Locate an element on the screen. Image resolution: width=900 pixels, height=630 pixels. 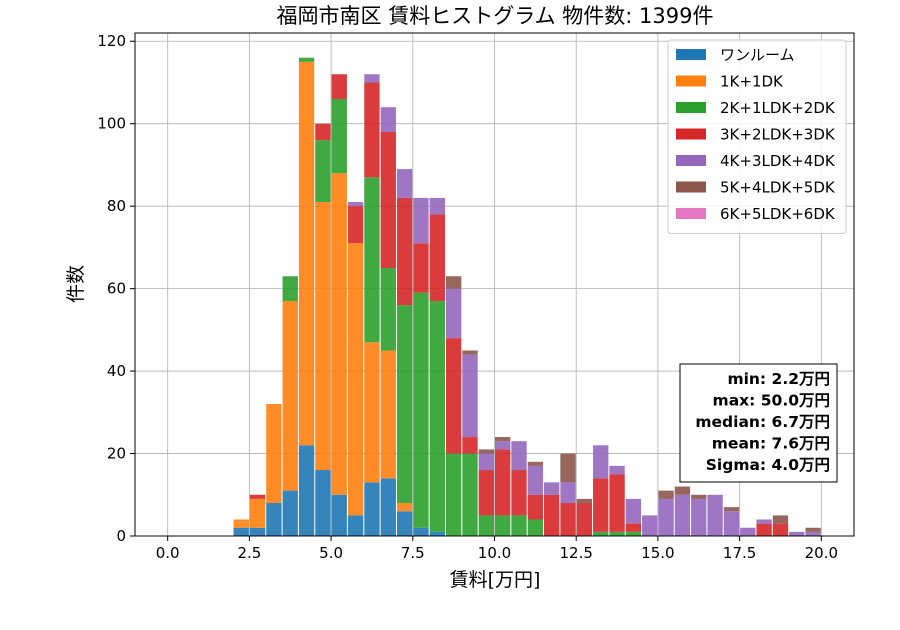
chart-title: 福岡市南区 賃料ヒストグラム 物件数: 1399件 is located at coordinates (495, 16).